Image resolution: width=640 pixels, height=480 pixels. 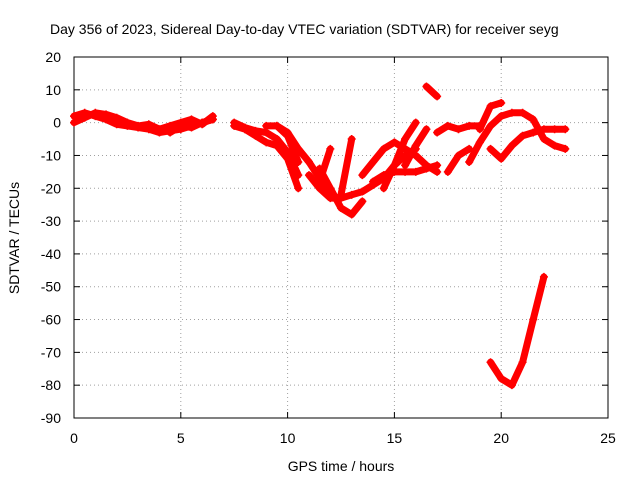 What do you see at coordinates (53, 90) in the screenshot?
I see `y-tick-label: 10` at bounding box center [53, 90].